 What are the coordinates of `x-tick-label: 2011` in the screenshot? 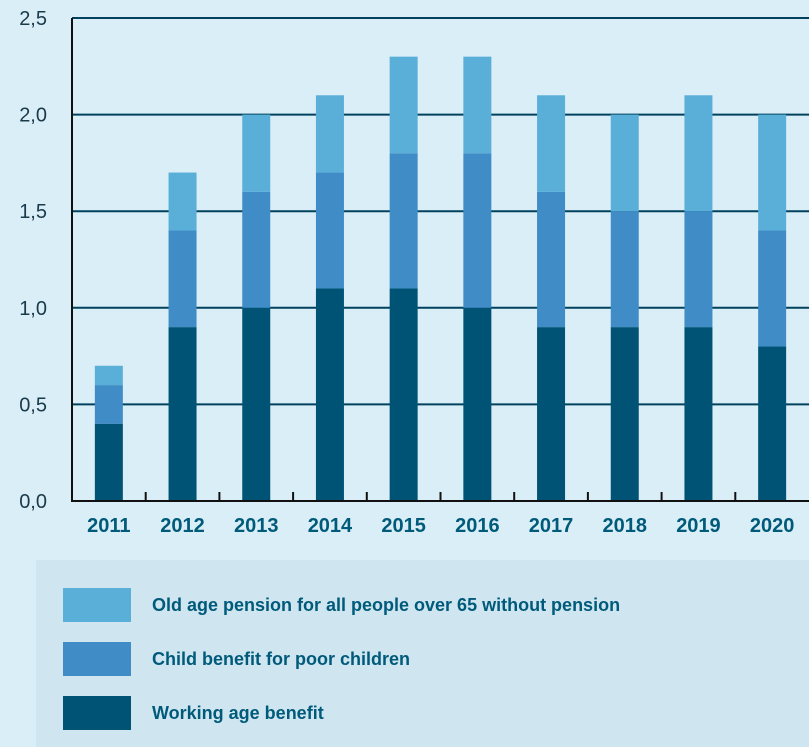 It's located at (108, 526).